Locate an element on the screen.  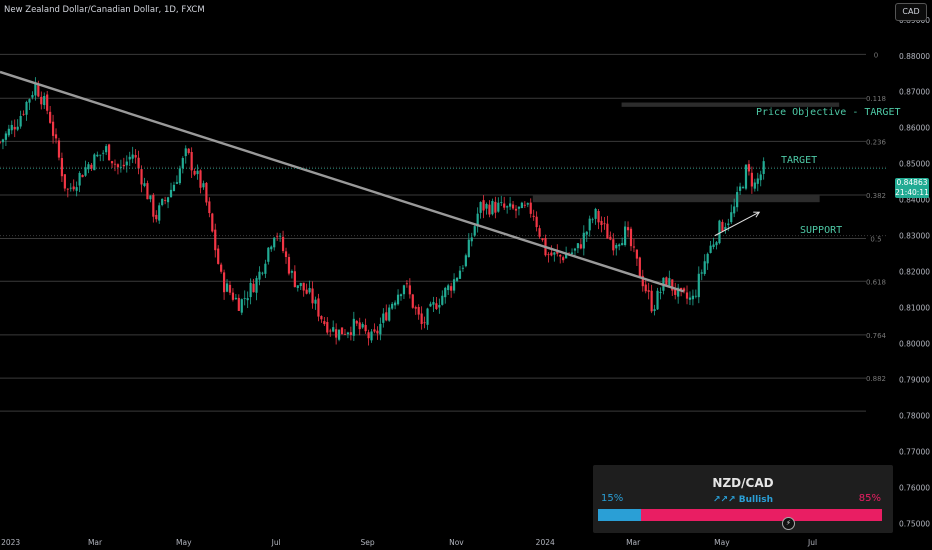
y-axis-bg is located at coordinates (910, 275).